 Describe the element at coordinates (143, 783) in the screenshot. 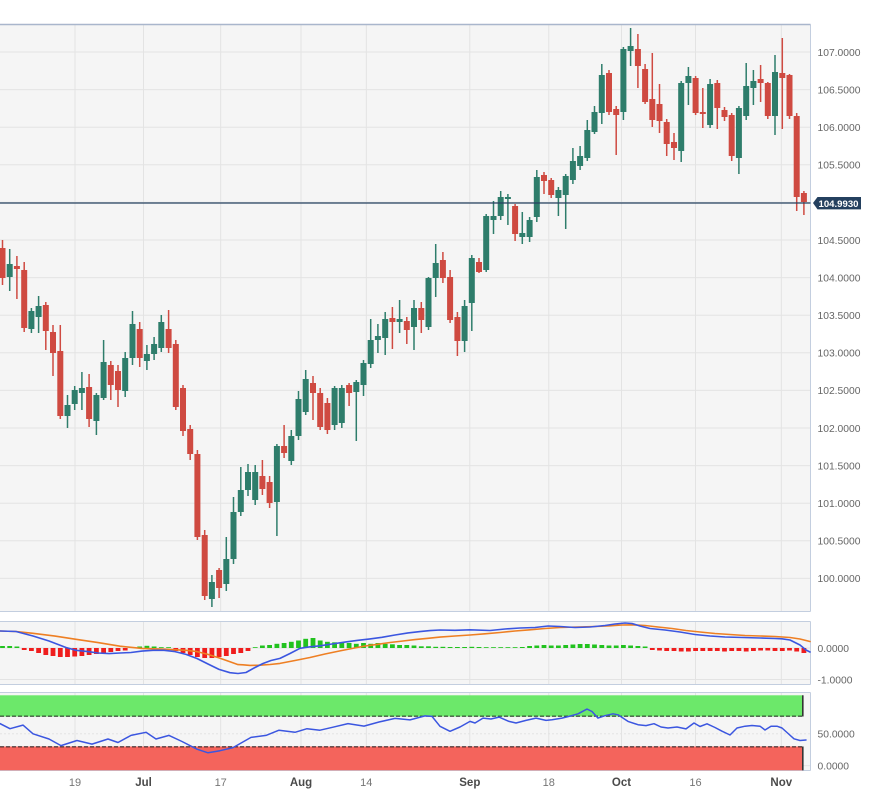

I see `svg-text: Jul` at that location.